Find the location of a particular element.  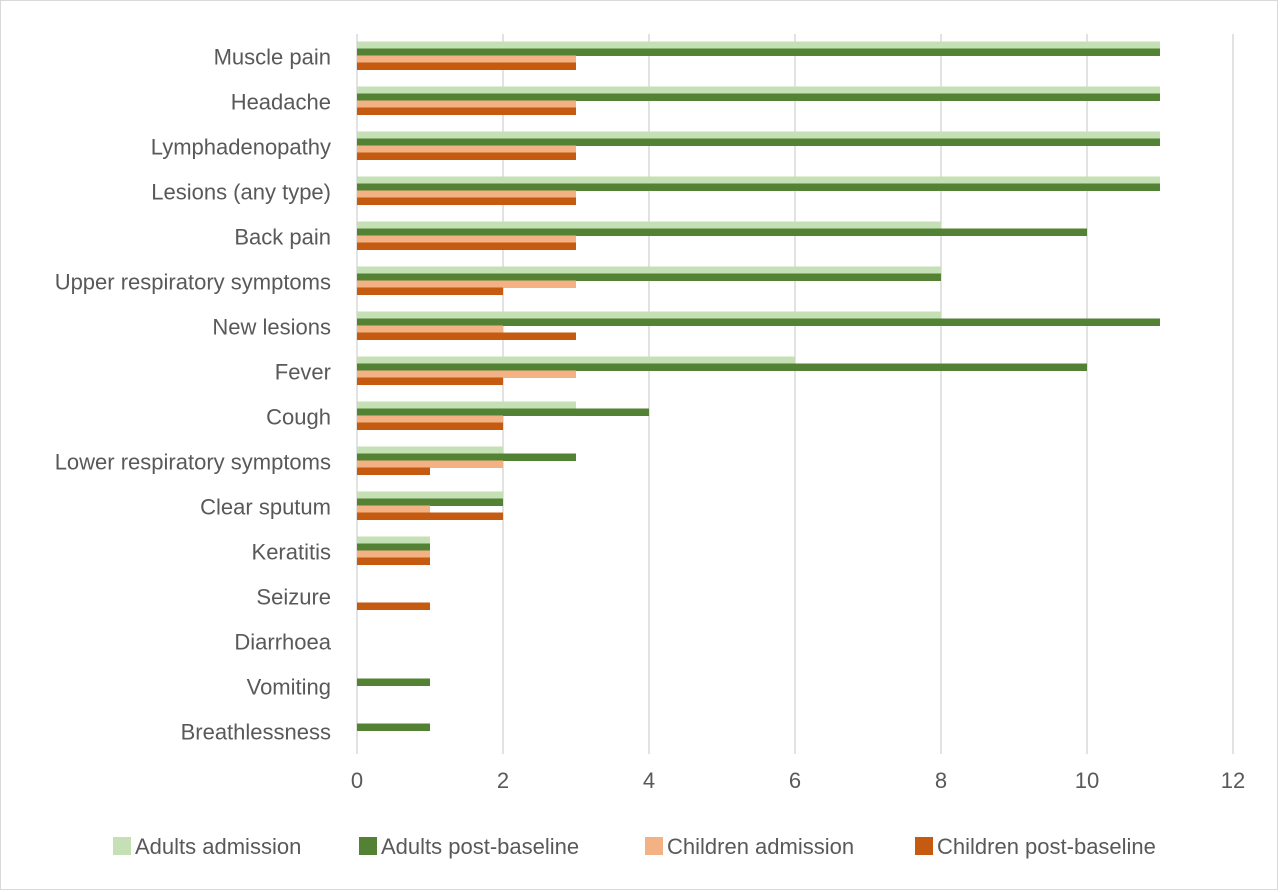

x-tick-label: 10 is located at coordinates (1087, 780).